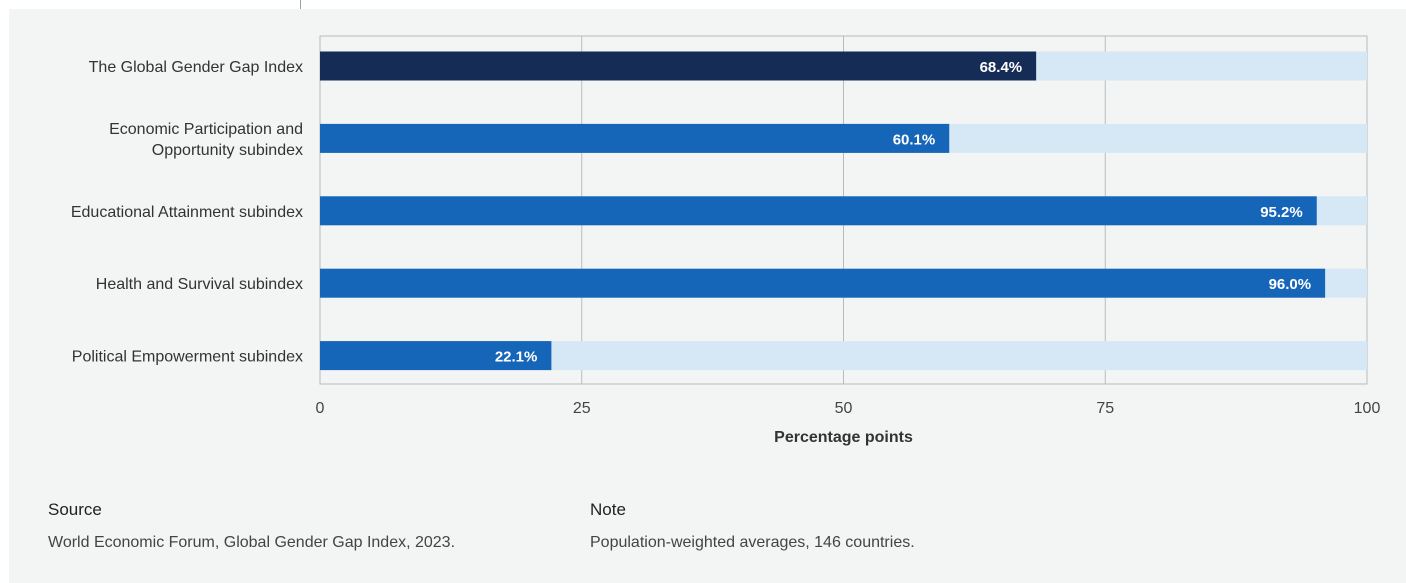 The width and height of the screenshot is (1406, 583). What do you see at coordinates (516, 357) in the screenshot?
I see `bar-value-label: 22.1%` at bounding box center [516, 357].